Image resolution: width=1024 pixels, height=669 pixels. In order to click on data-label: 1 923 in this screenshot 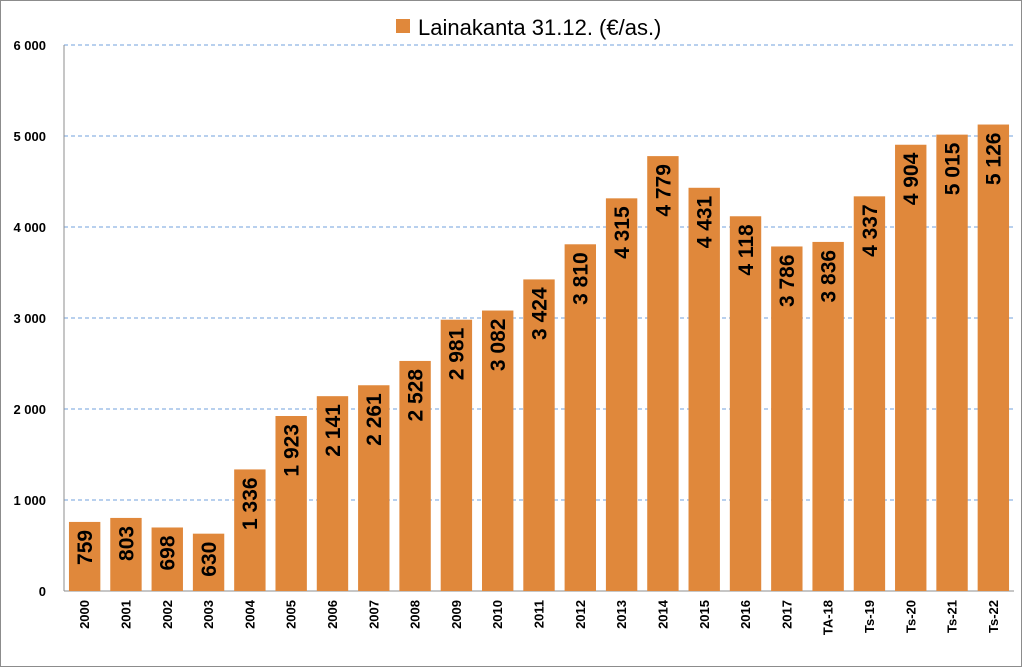, I will do `click(292, 450)`.